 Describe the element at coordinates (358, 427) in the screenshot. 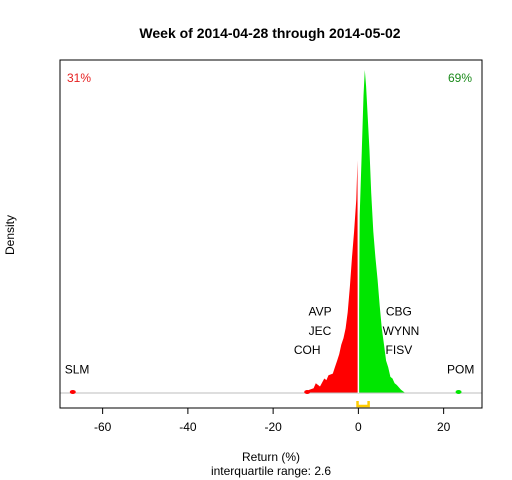

I see `x-tick-label: 0` at that location.